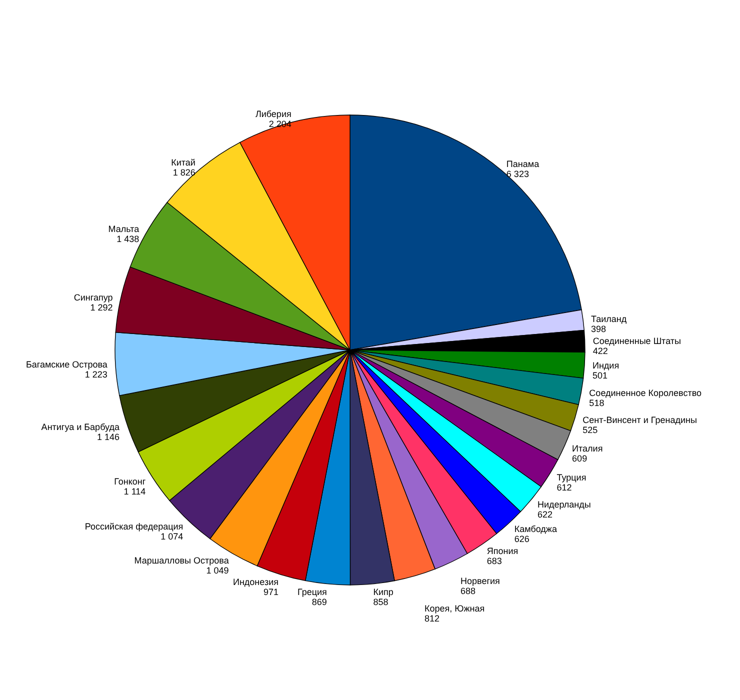 The height and width of the screenshot is (700, 740). I want to click on data-label: 422, so click(600, 351).